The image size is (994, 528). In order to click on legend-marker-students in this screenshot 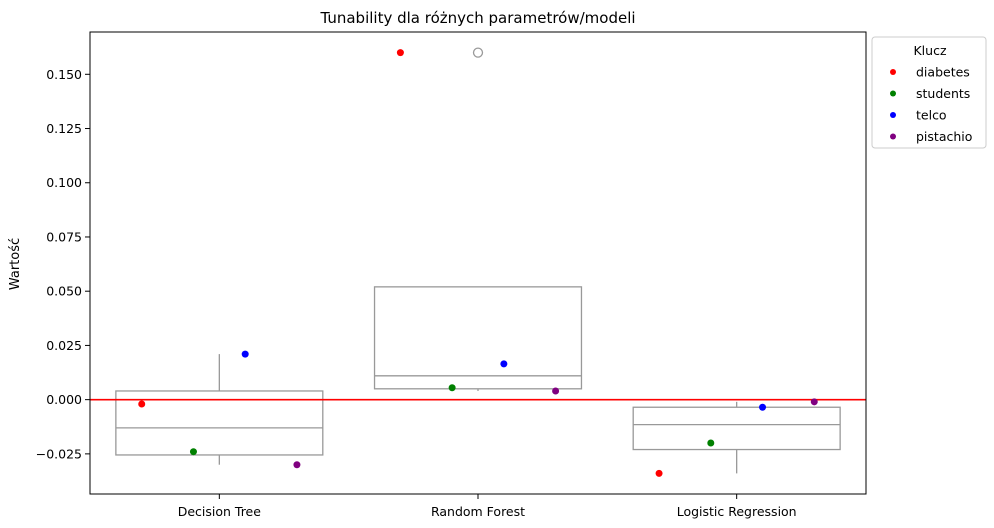, I will do `click(893, 93)`.